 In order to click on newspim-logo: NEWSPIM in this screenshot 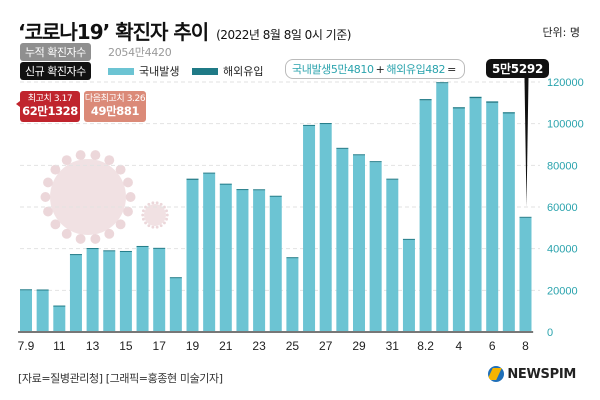, I will do `click(532, 374)`.